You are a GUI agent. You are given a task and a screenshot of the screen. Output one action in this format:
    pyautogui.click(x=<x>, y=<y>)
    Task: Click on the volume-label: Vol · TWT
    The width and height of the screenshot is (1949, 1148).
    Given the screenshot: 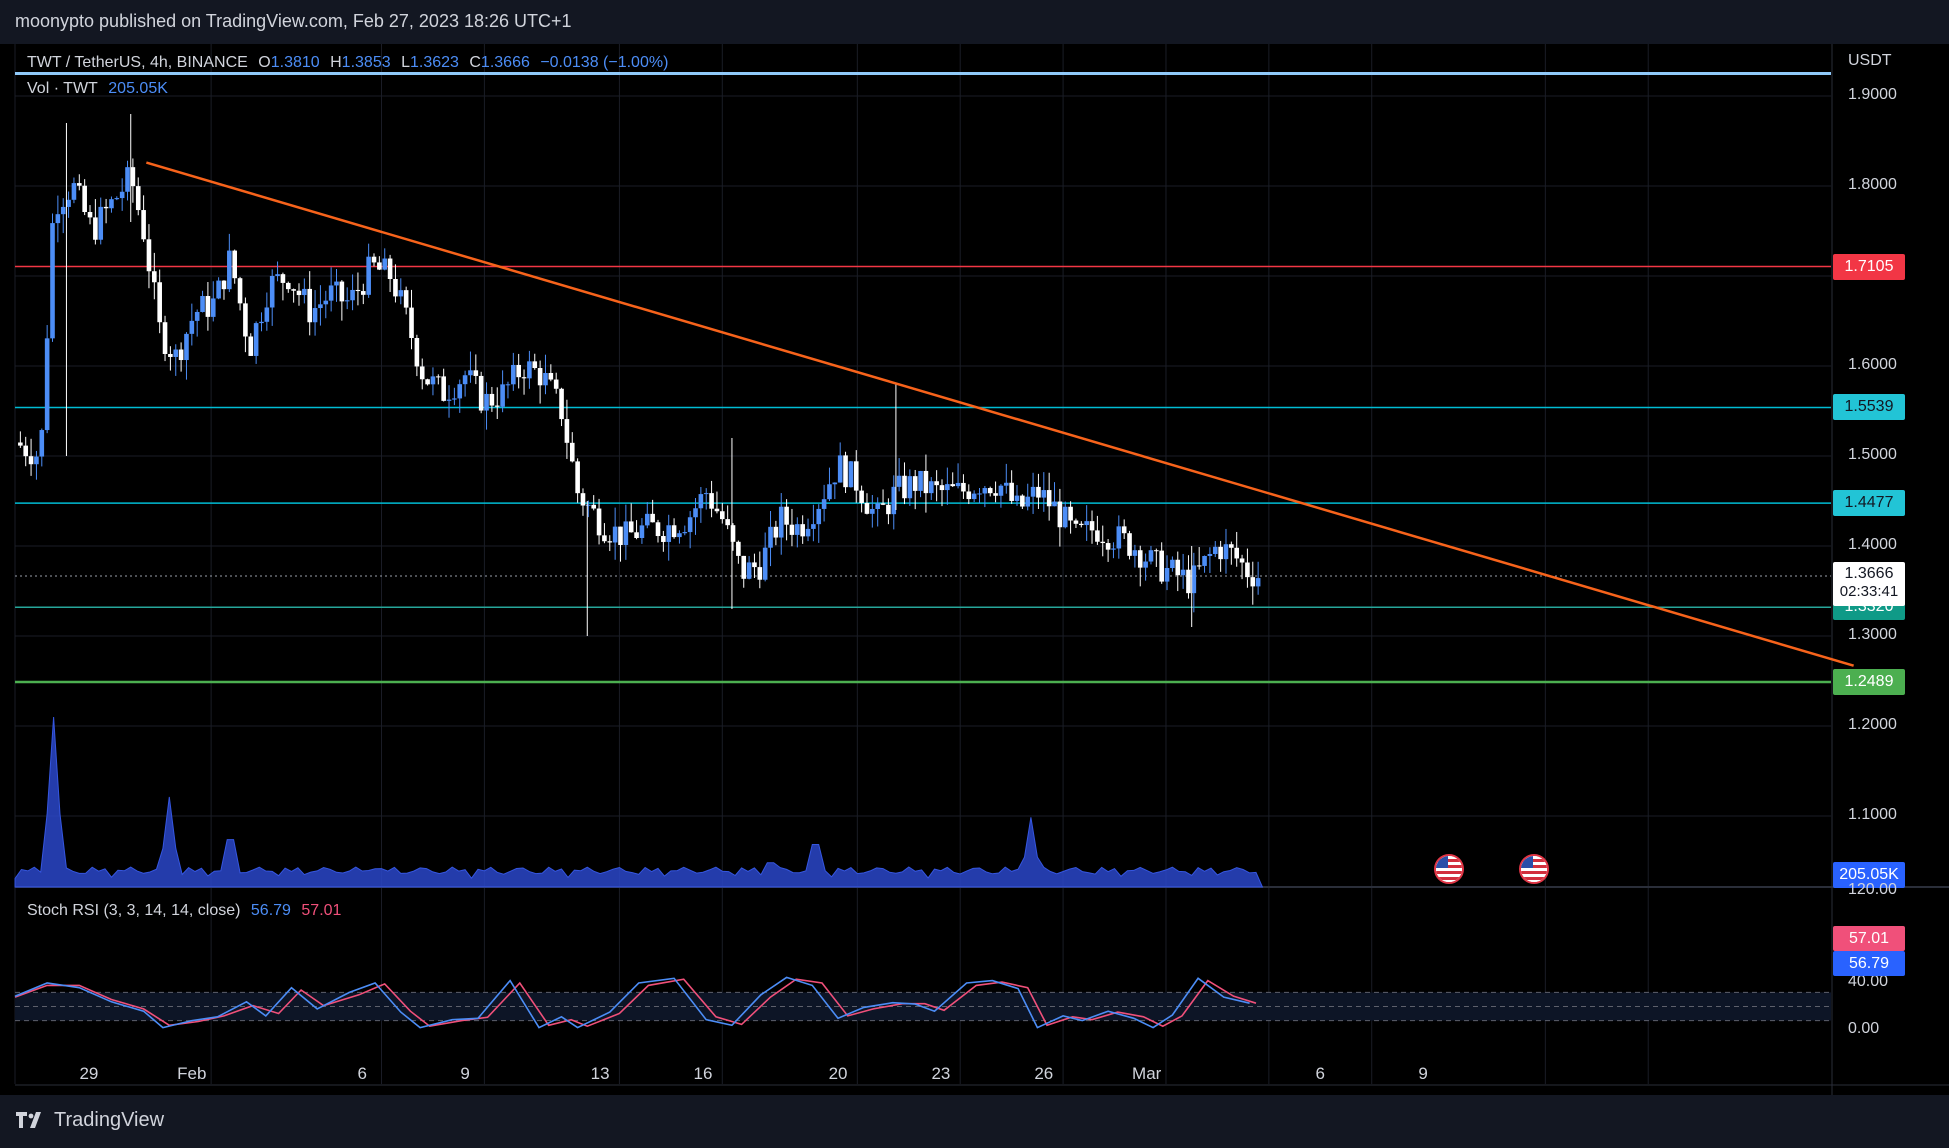 What is the action you would take?
    pyautogui.click(x=62, y=88)
    